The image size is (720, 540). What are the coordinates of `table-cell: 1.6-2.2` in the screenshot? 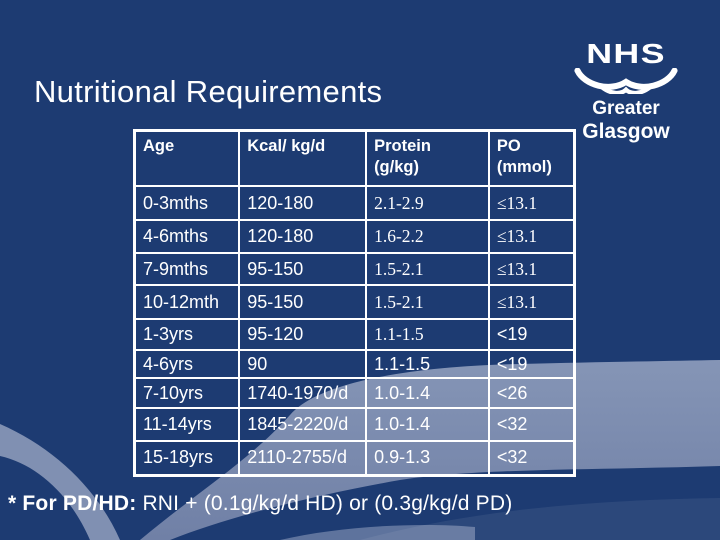 It's located at (427, 236).